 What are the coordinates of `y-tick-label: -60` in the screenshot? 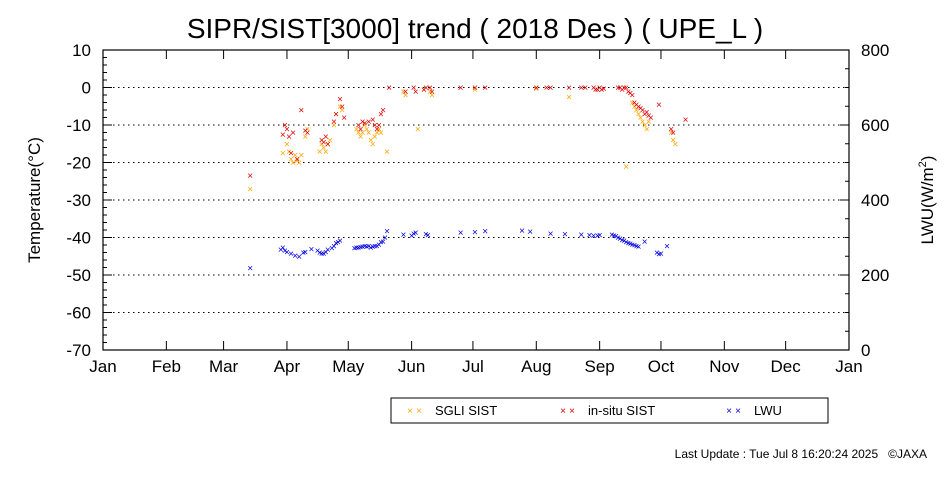 It's located at (78, 313).